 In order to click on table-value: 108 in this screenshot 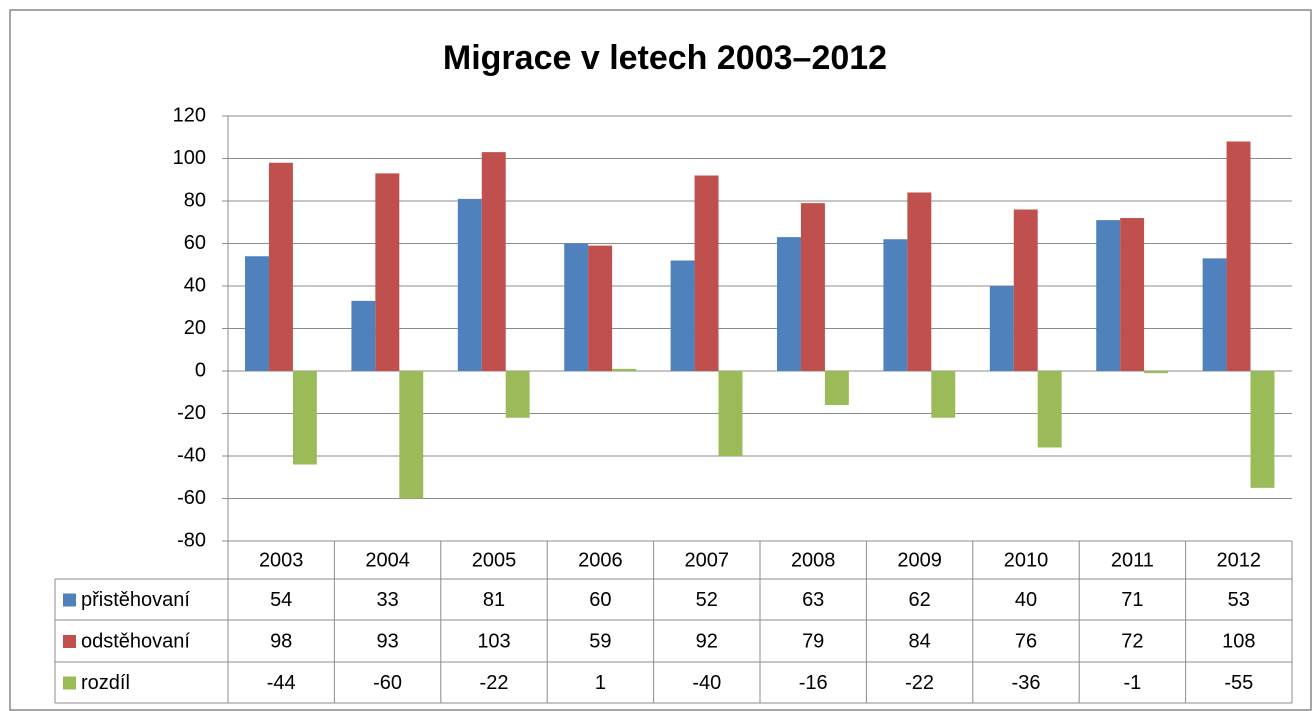, I will do `click(1238, 641)`.